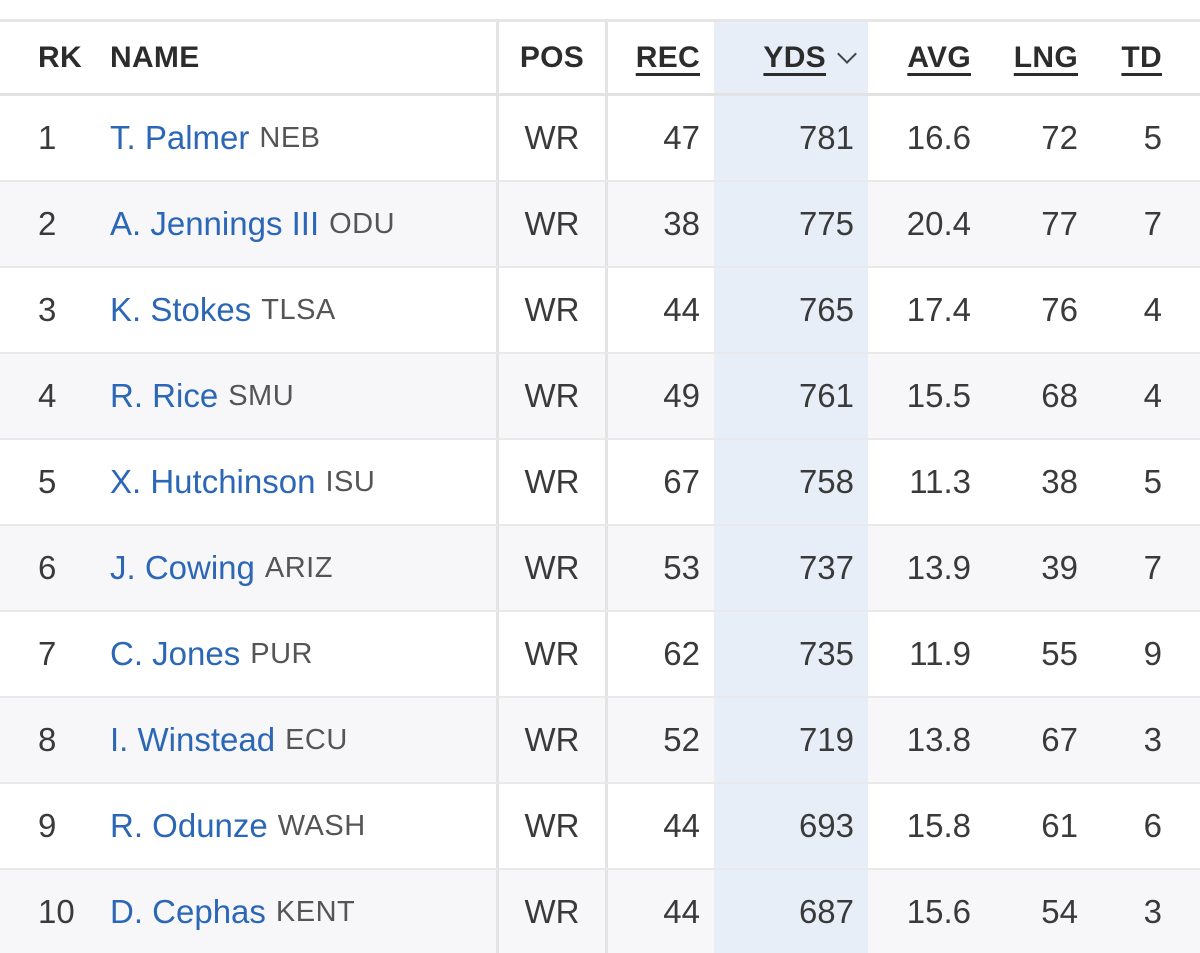  I want to click on header-rk: RK, so click(50, 57).